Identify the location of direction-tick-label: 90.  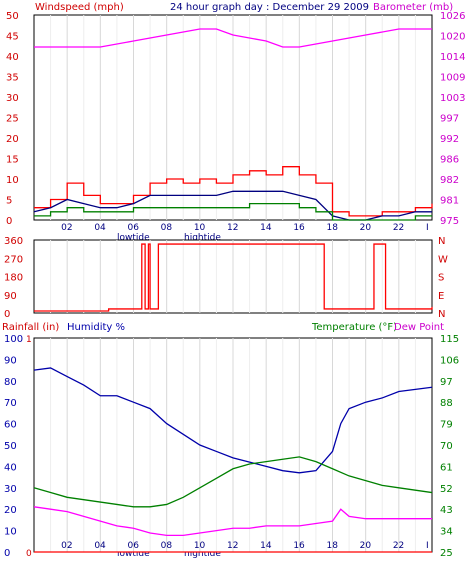
(10, 296).